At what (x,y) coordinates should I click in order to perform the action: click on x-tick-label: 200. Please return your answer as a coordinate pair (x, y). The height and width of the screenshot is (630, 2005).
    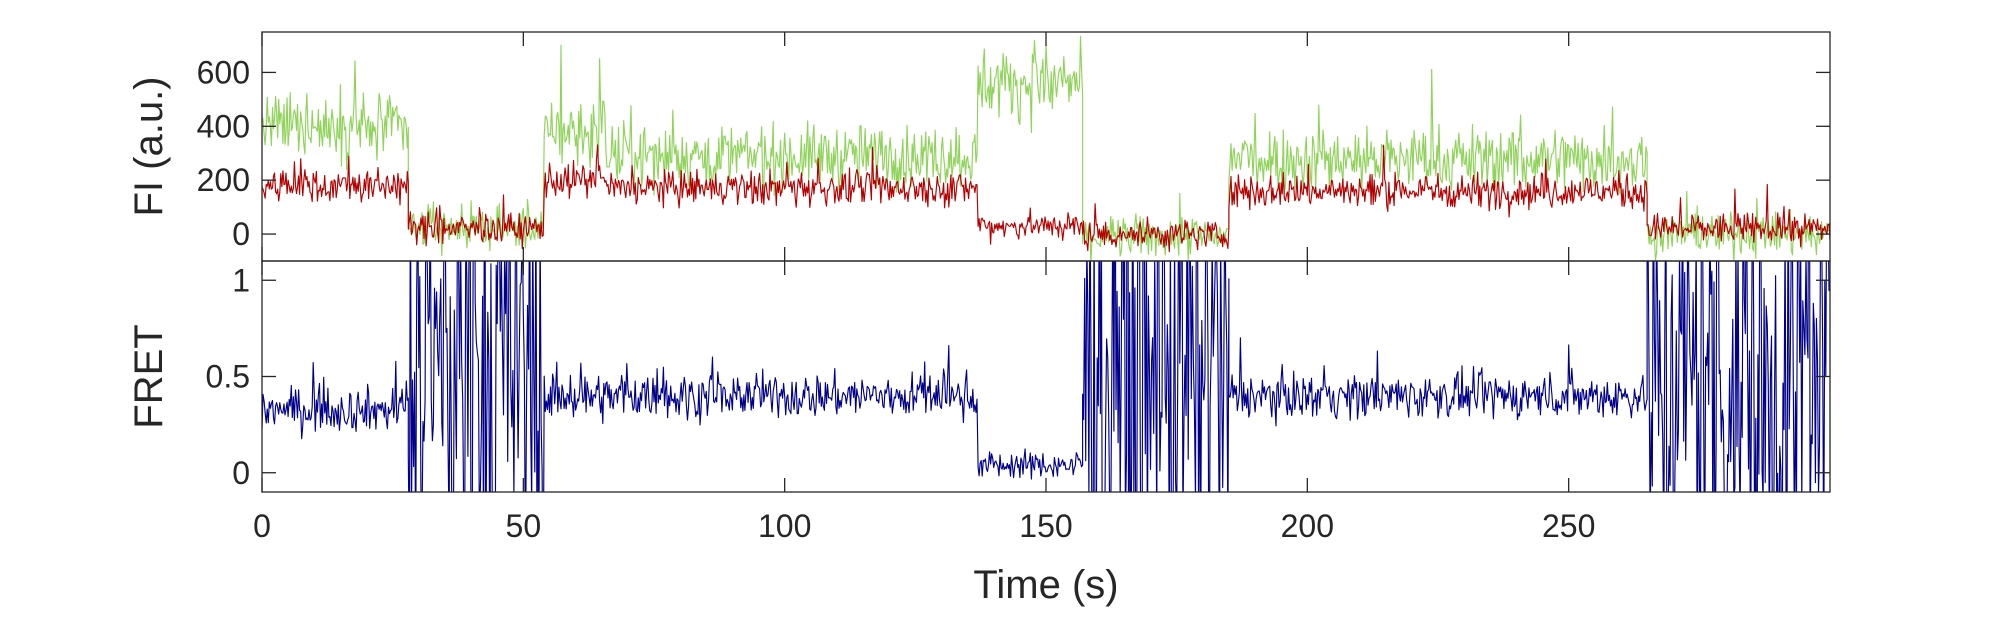
    Looking at the image, I should click on (1307, 526).